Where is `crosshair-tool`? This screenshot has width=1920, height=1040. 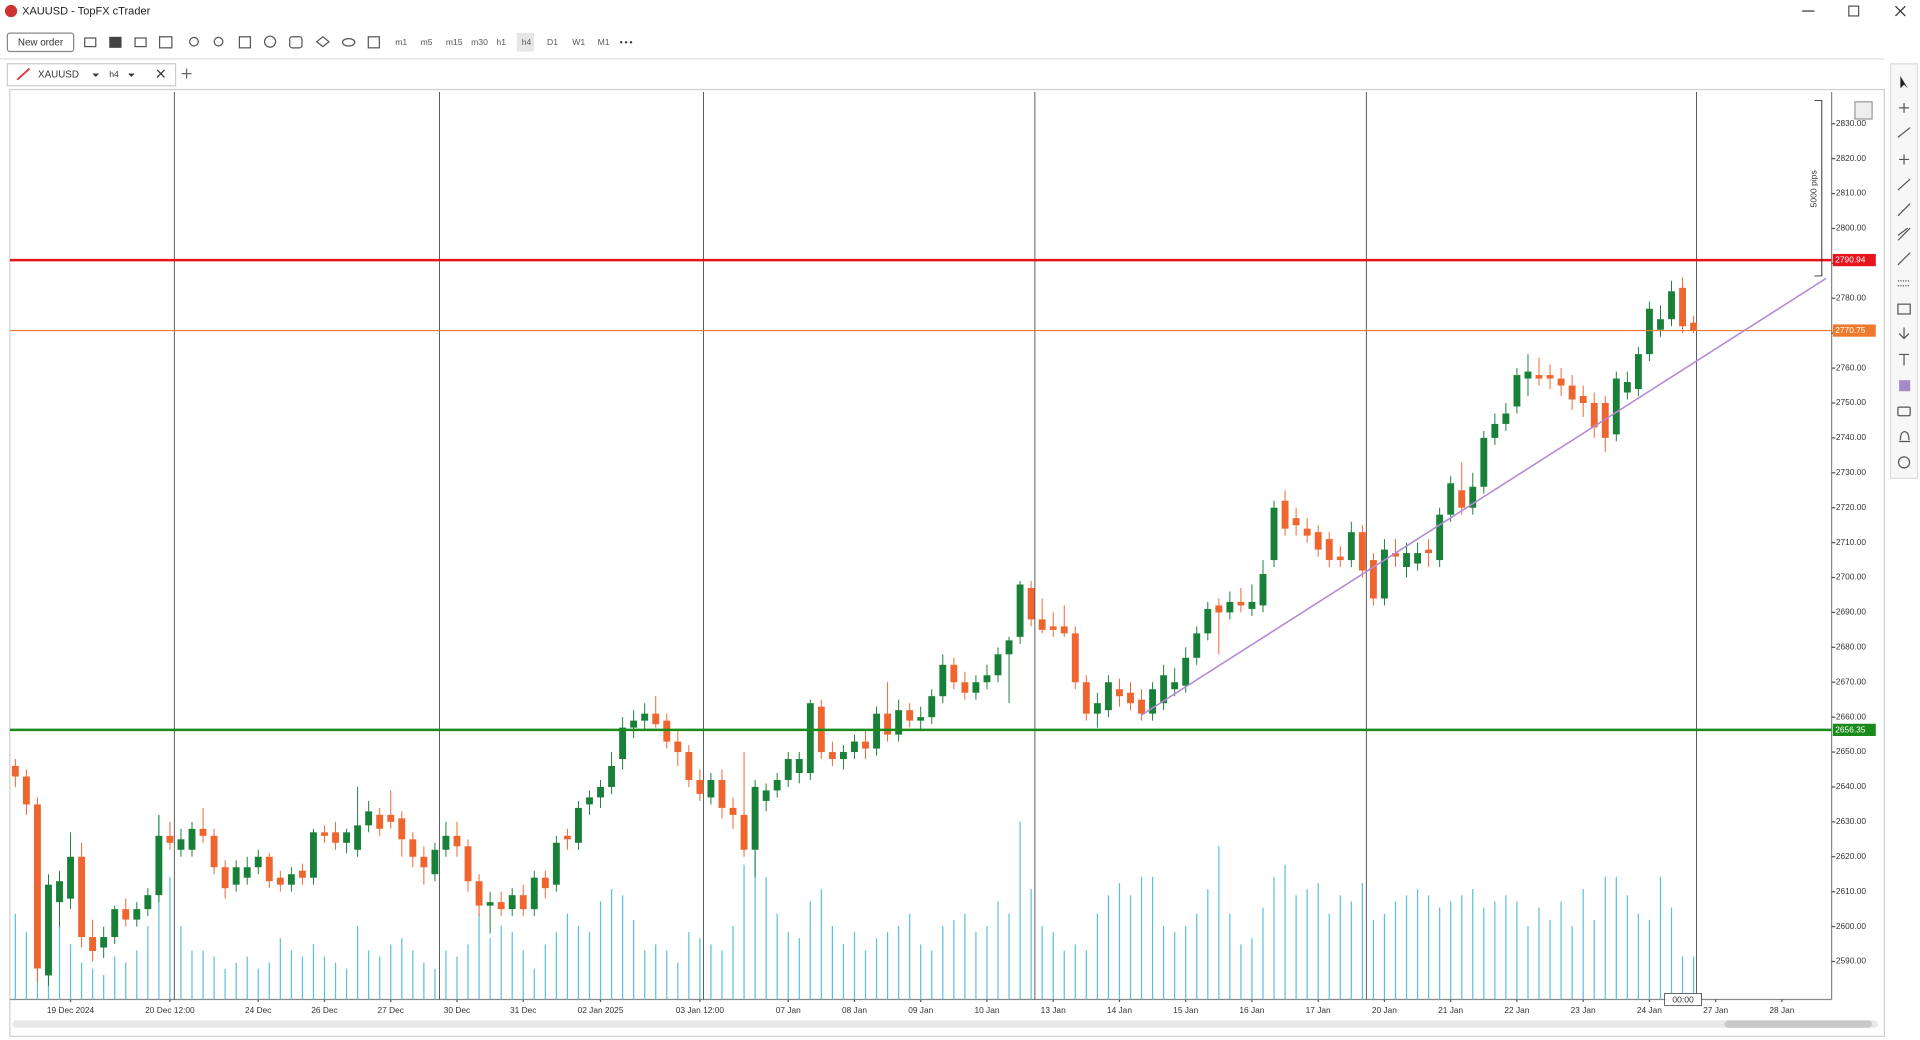
crosshair-tool is located at coordinates (1904, 108).